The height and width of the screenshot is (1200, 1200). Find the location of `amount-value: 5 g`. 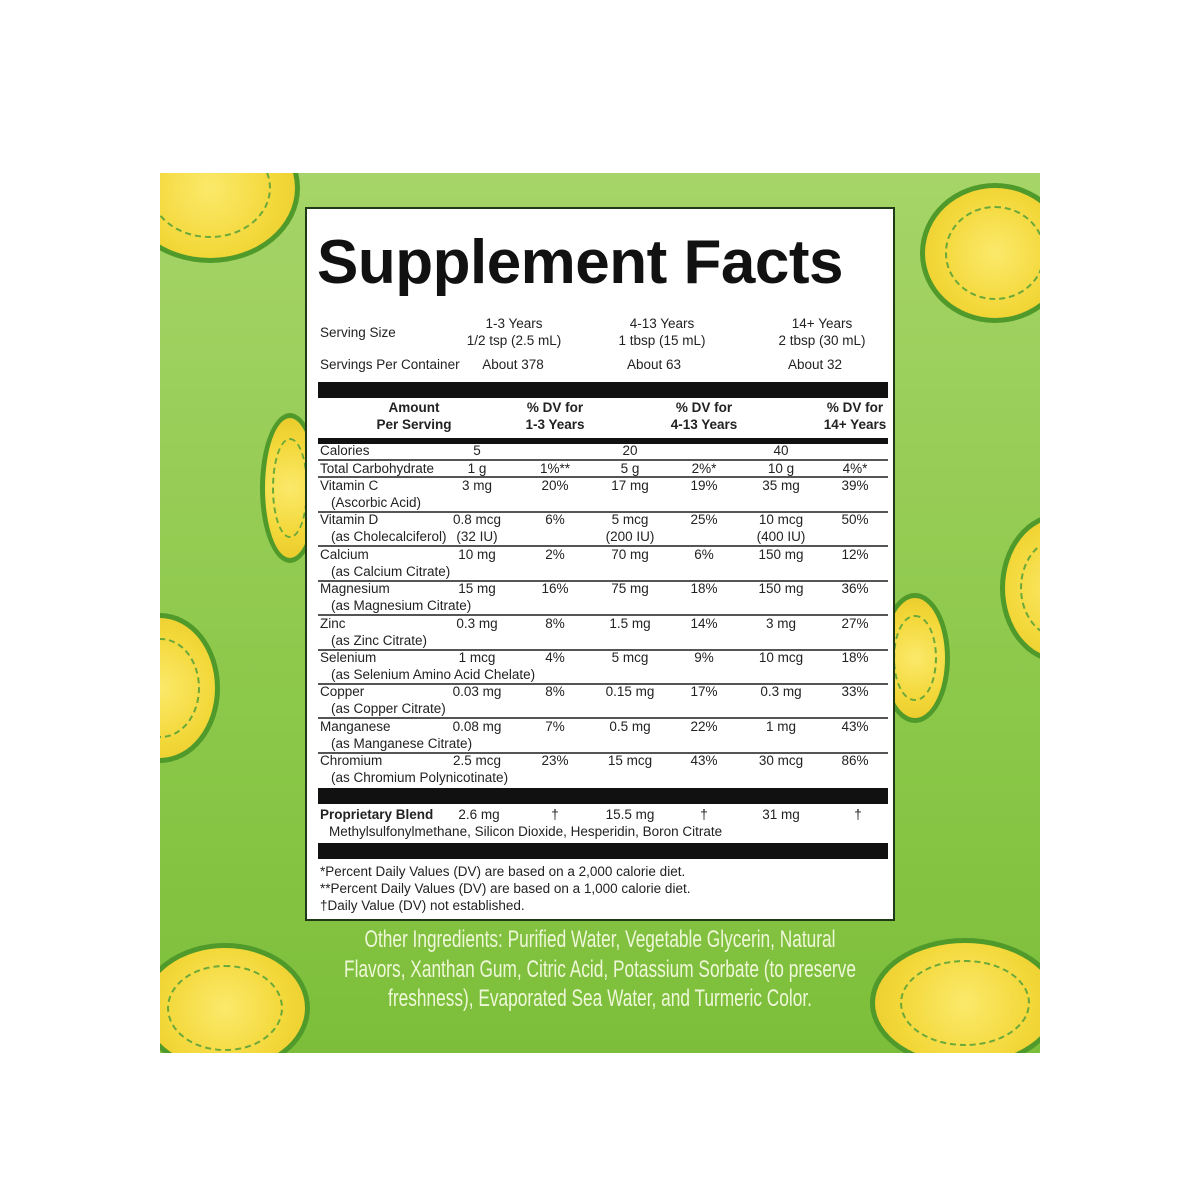

amount-value: 5 g is located at coordinates (630, 468).